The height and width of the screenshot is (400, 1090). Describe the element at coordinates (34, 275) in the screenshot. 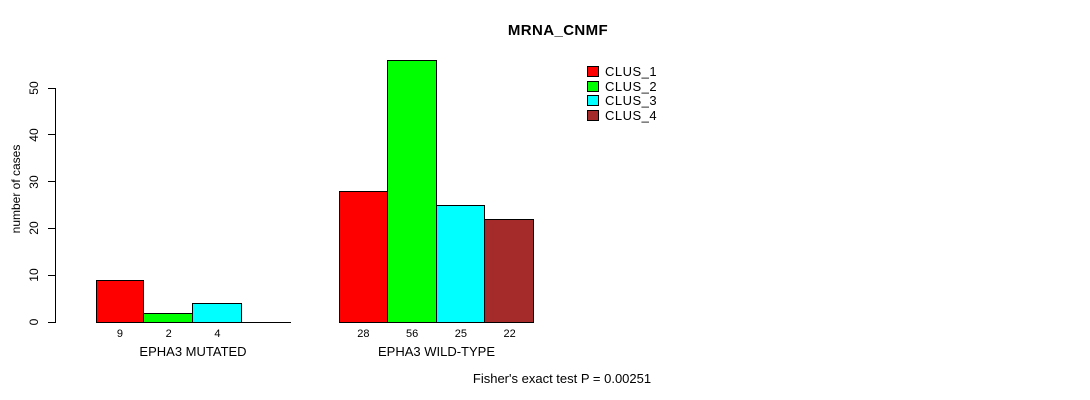

I see `y-tick-label: 10` at that location.